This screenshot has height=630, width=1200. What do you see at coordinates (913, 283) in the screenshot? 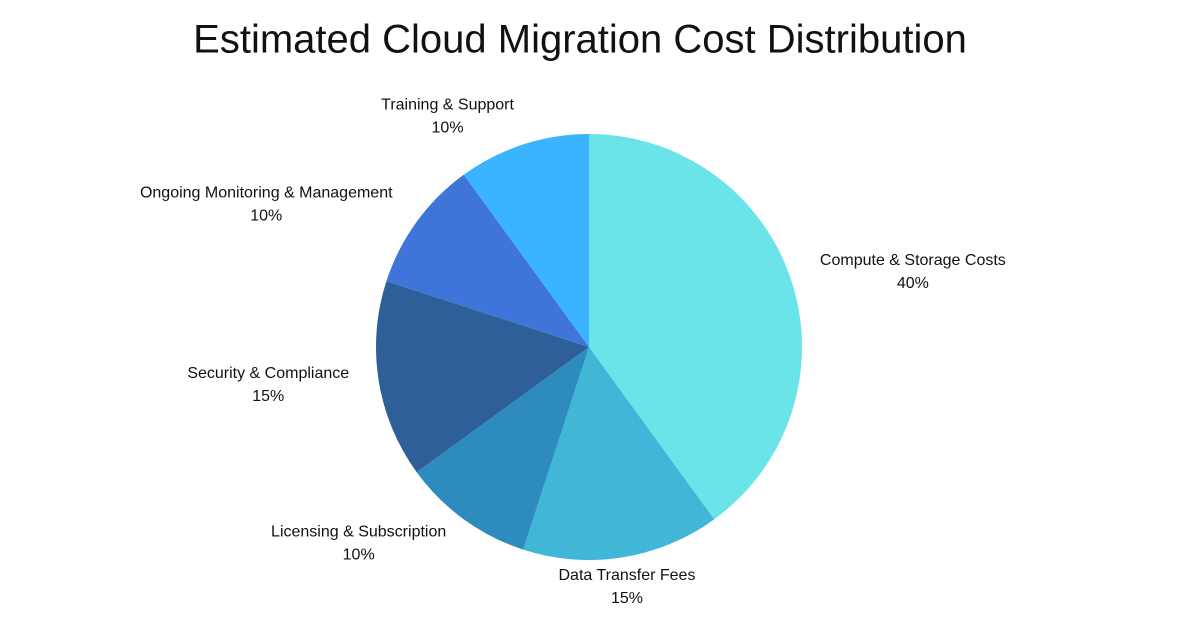
I see `slice-value-label: 40%` at bounding box center [913, 283].